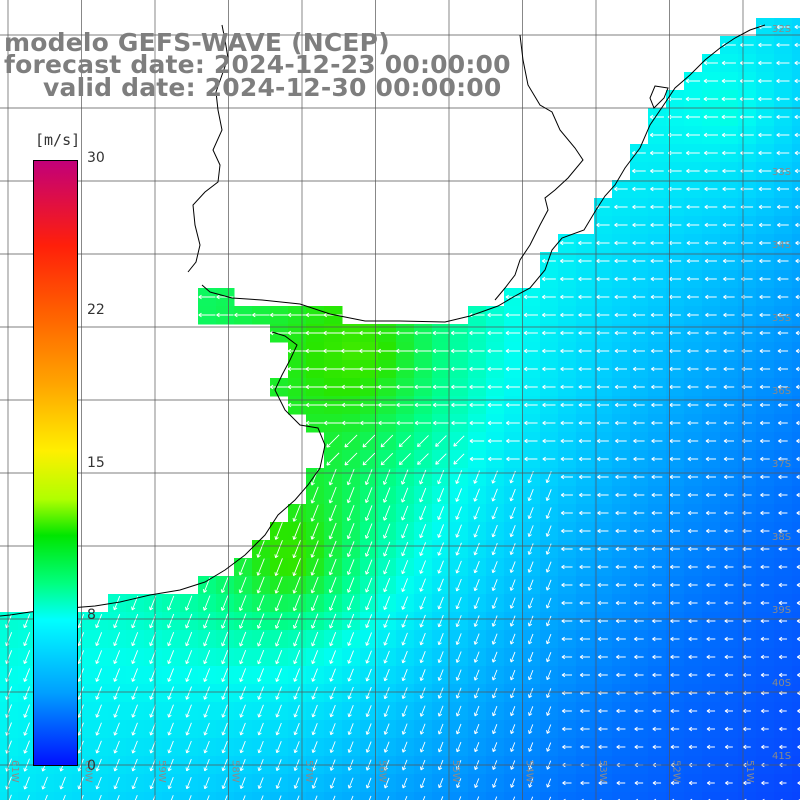 This screenshot has height=804, width=800. What do you see at coordinates (163, 474) in the screenshot?
I see `coastline-south` at bounding box center [163, 474].